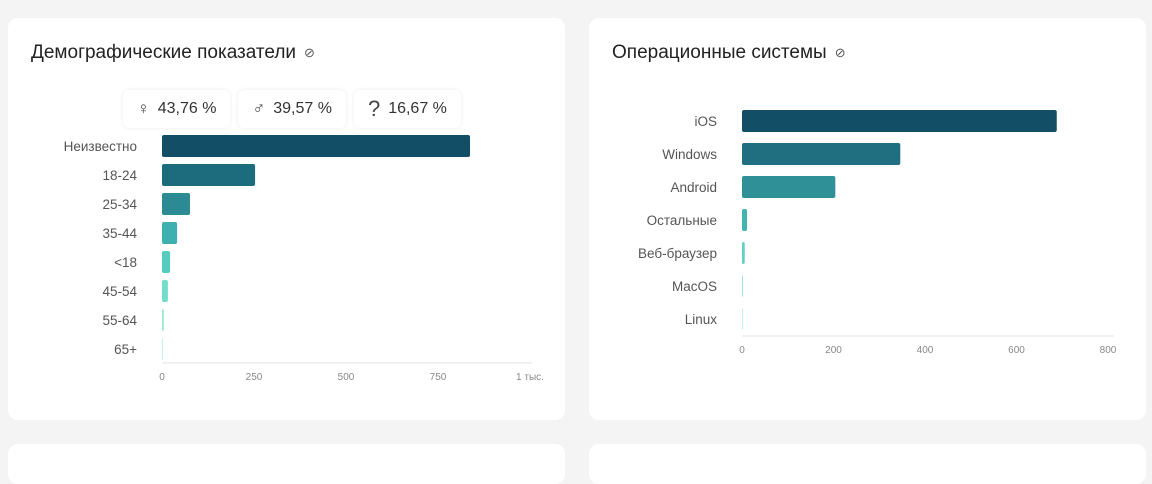 The image size is (1152, 484). Describe the element at coordinates (119, 291) in the screenshot. I see `category-label: 45-54` at that location.